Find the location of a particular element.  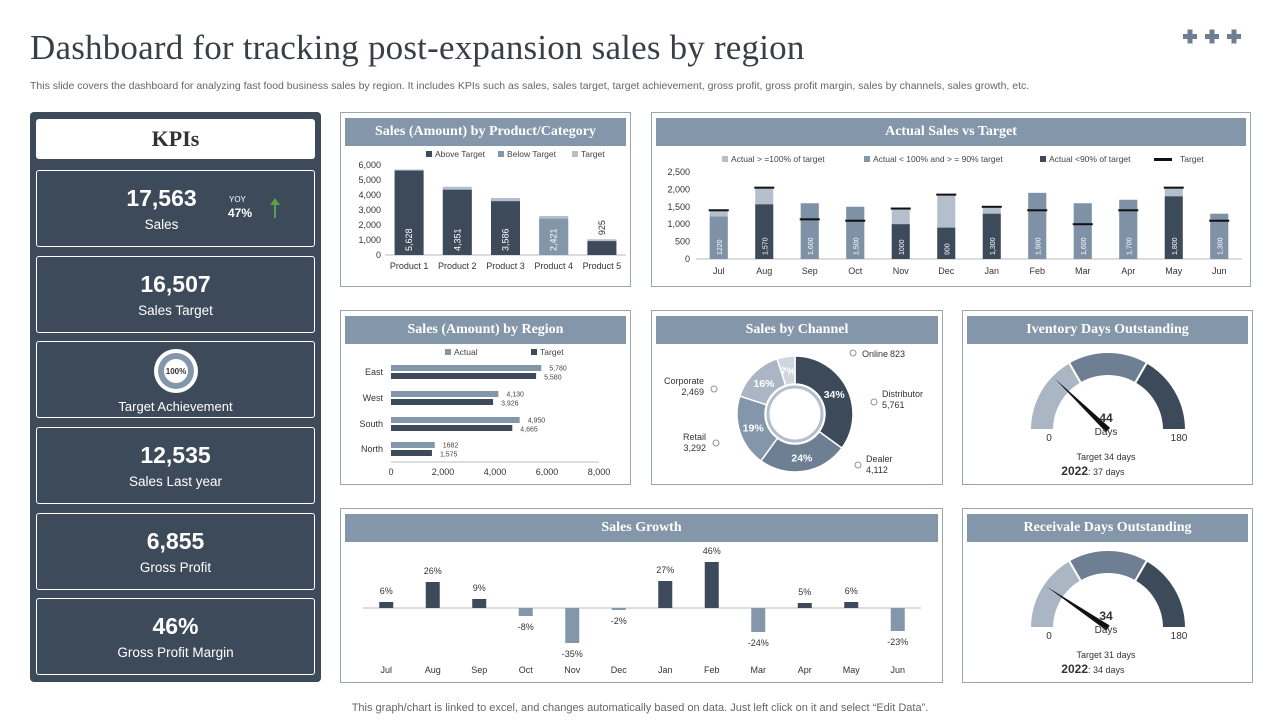

avt-xtick: Sep is located at coordinates (810, 271).